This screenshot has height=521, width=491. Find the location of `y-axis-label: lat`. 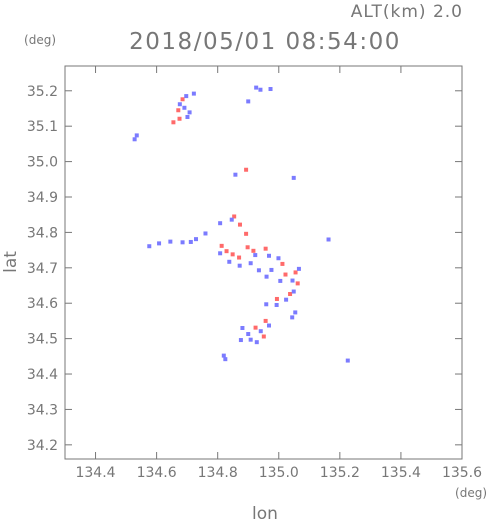

y-axis-label: lat is located at coordinates (11, 262).